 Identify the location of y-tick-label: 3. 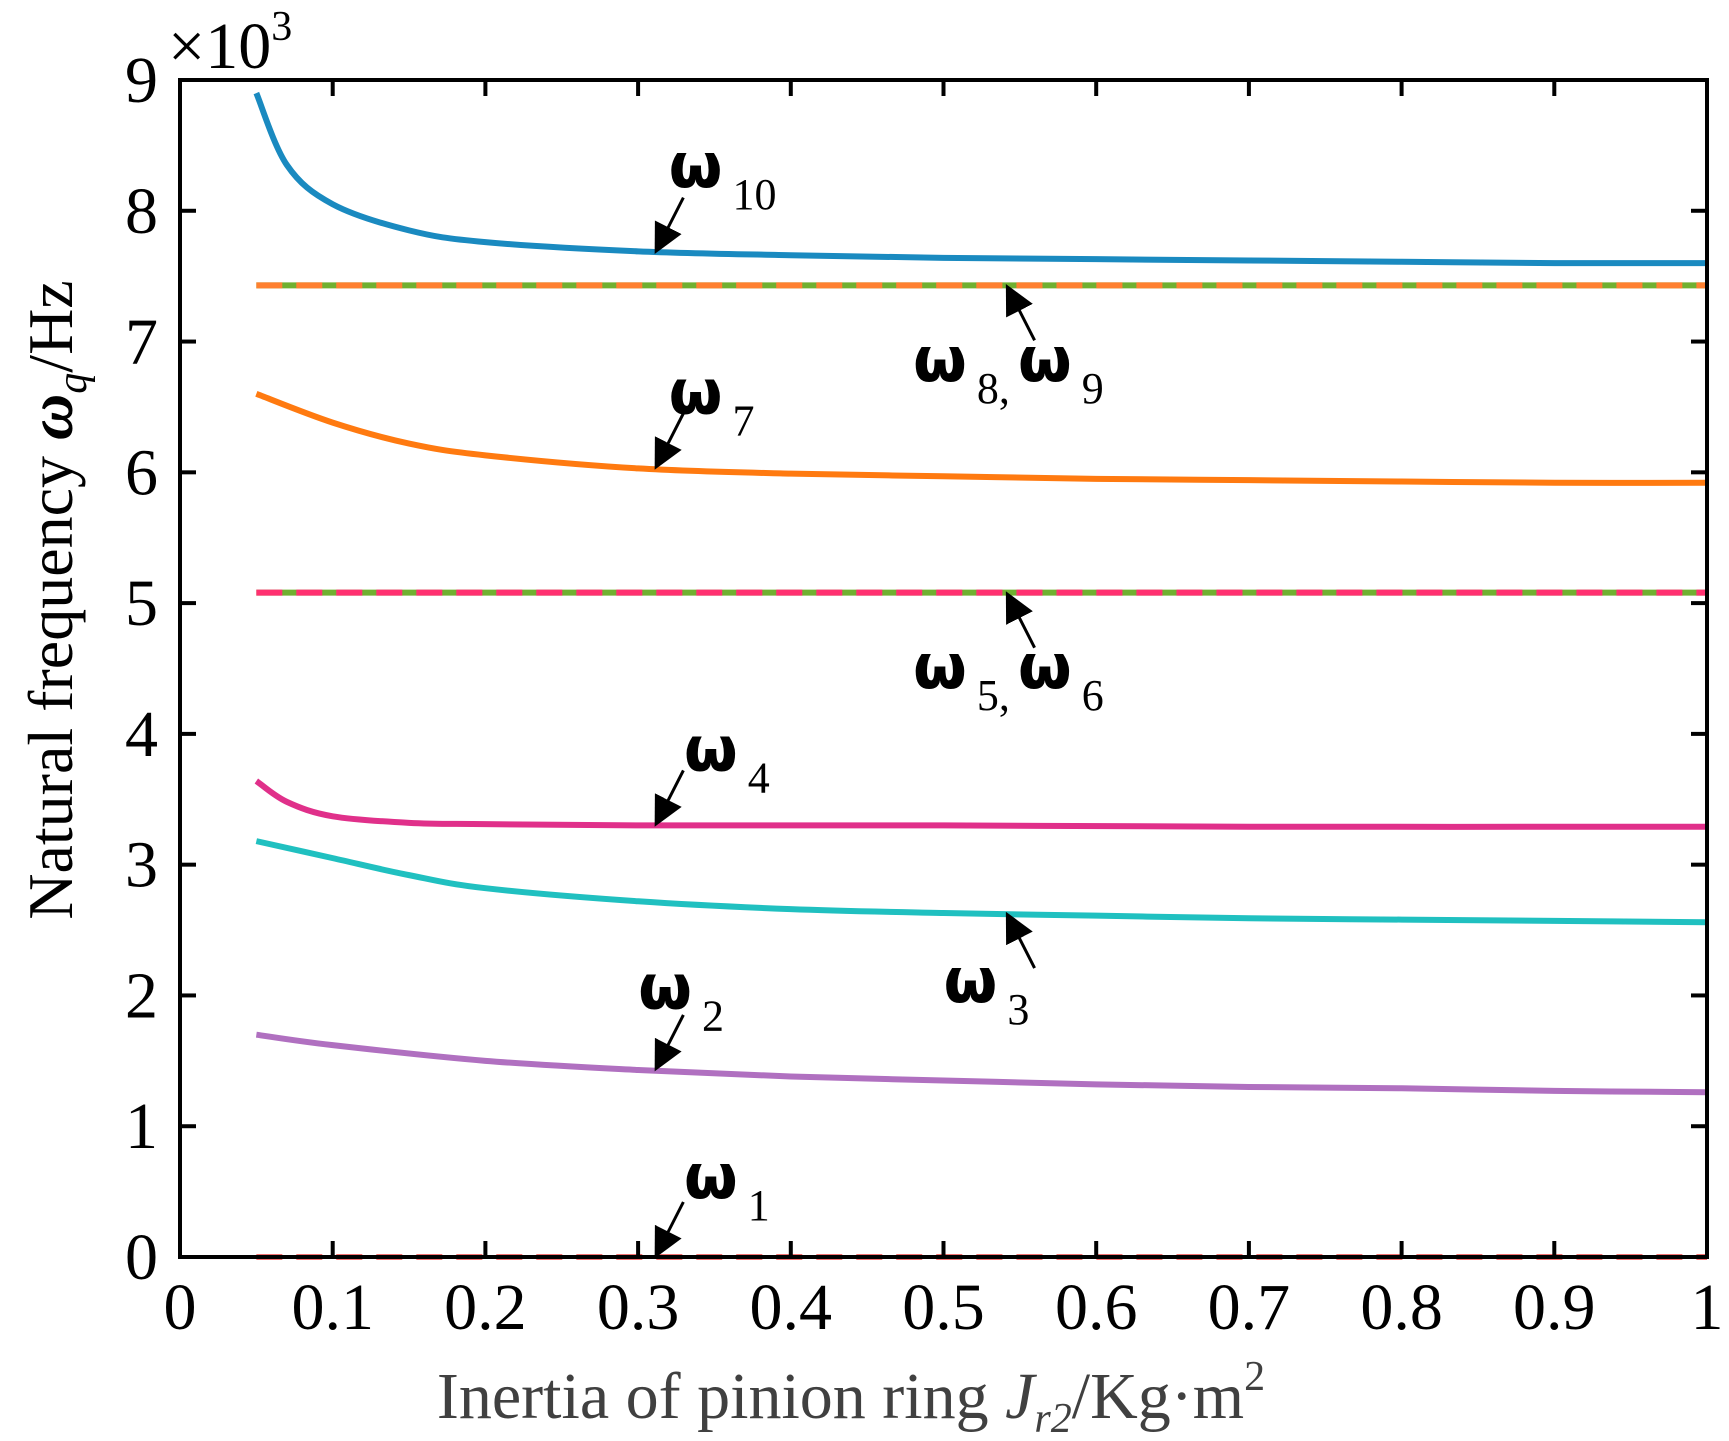
(141, 865).